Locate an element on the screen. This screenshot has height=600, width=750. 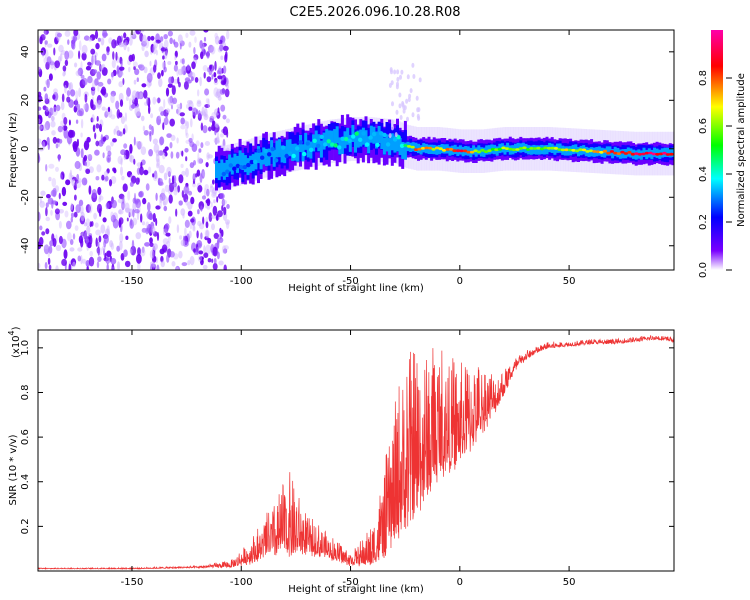
spectrogram-y-label: Frequency (Hz) is located at coordinates (13, 150).